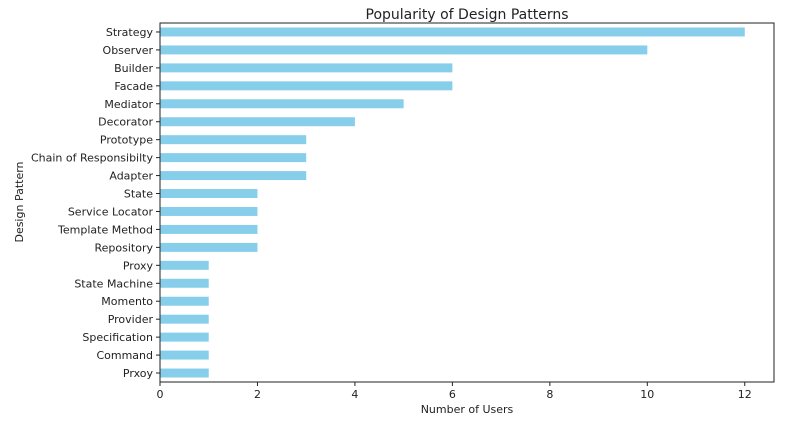 The width and height of the screenshot is (800, 429). What do you see at coordinates (128, 50) in the screenshot?
I see `y-tick-label: Observer` at bounding box center [128, 50].